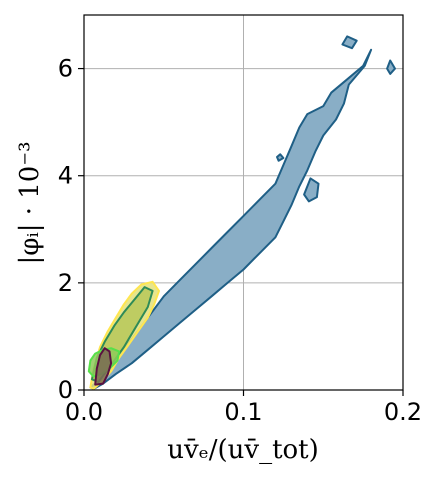 The height and width of the screenshot is (480, 431). What do you see at coordinates (65, 283) in the screenshot?
I see `y-tick-label: 2` at bounding box center [65, 283].